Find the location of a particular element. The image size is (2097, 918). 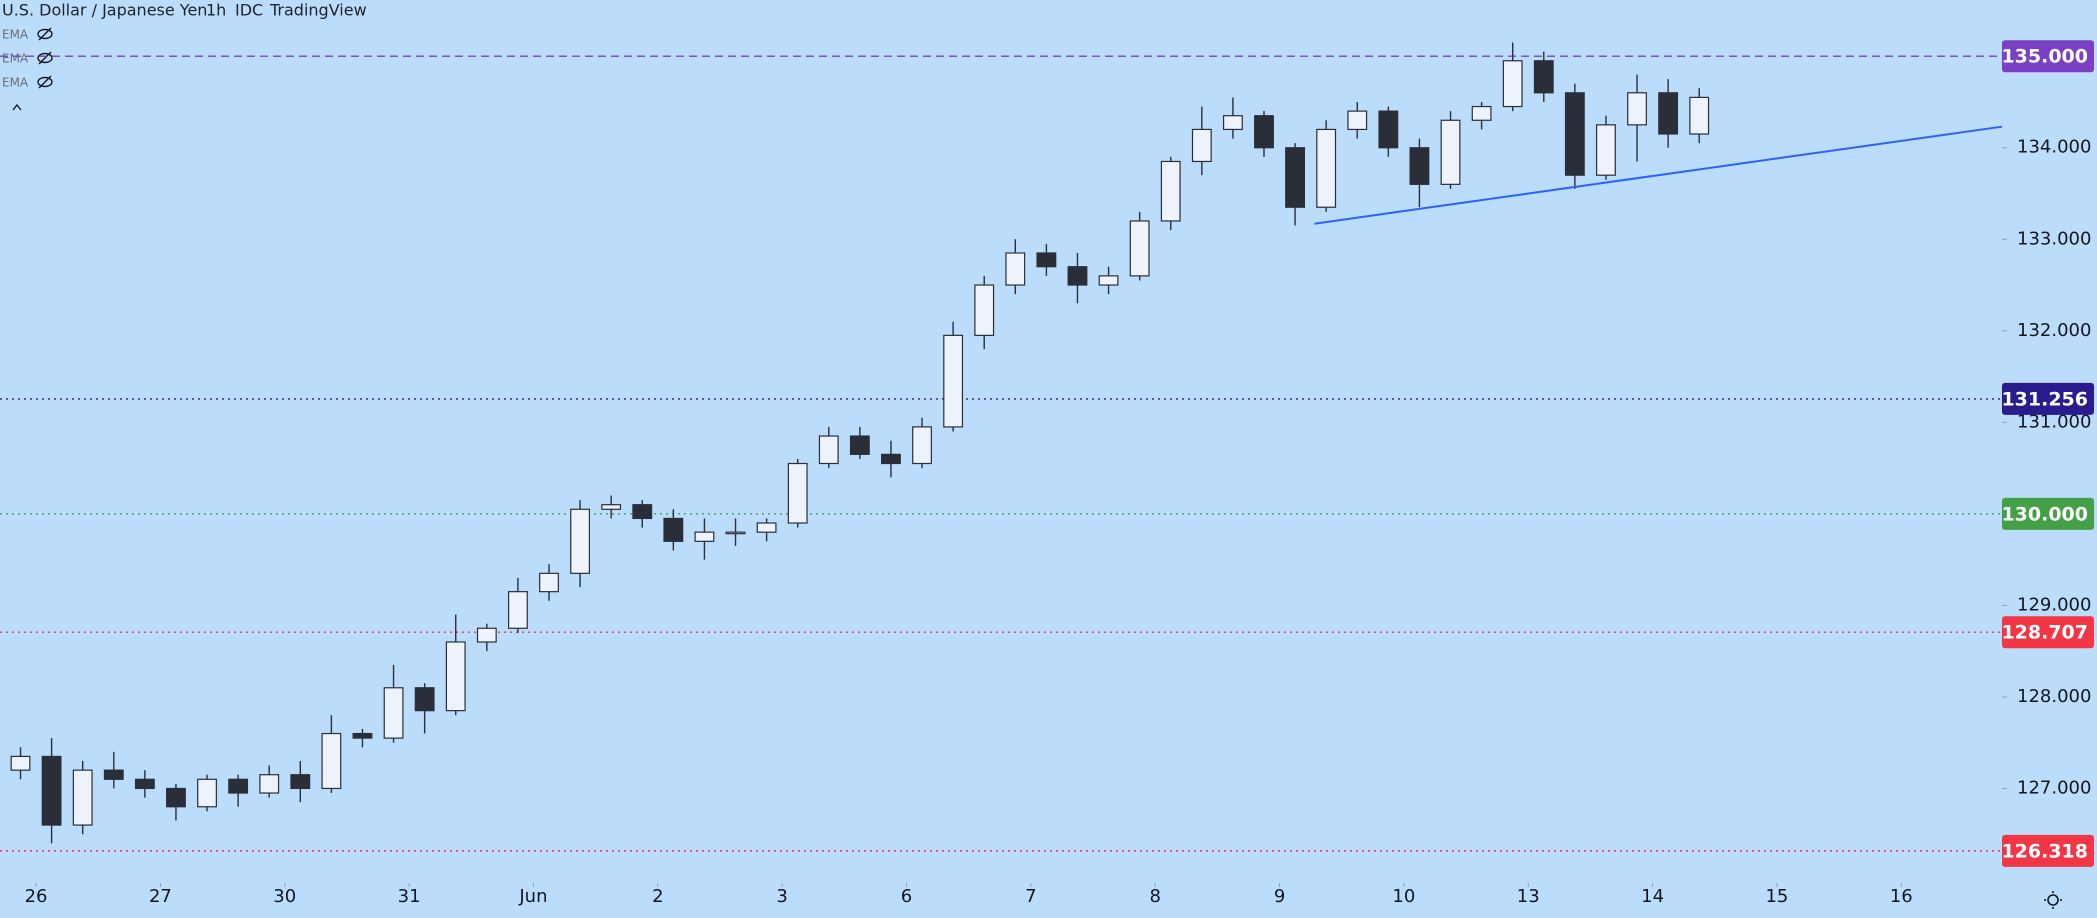

y-tick-label: 133.000 is located at coordinates (2054, 238).